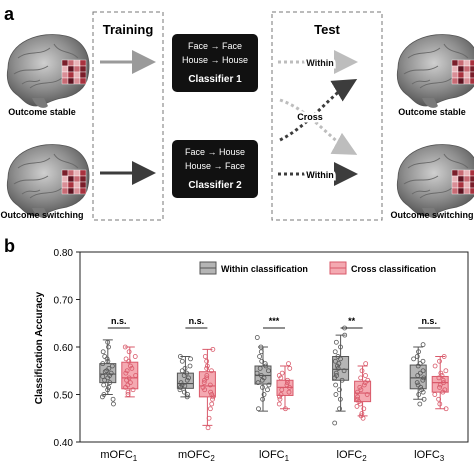 Image resolution: width=474 pixels, height=474 pixels. I want to click on legend-label: Cross classification, so click(393, 269).